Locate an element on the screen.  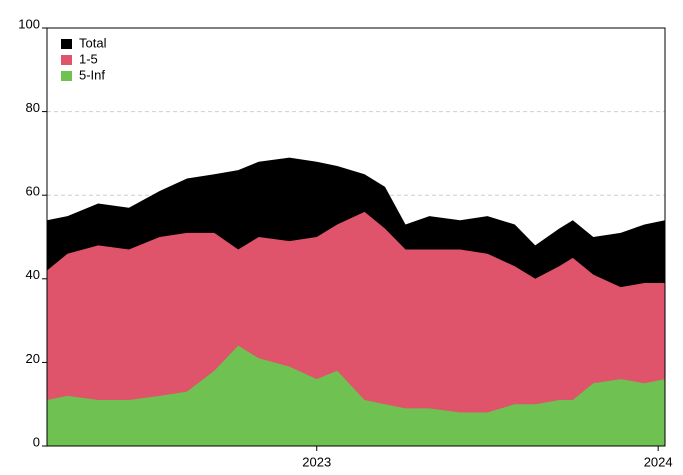
y-tick-label: 0 is located at coordinates (36, 441).